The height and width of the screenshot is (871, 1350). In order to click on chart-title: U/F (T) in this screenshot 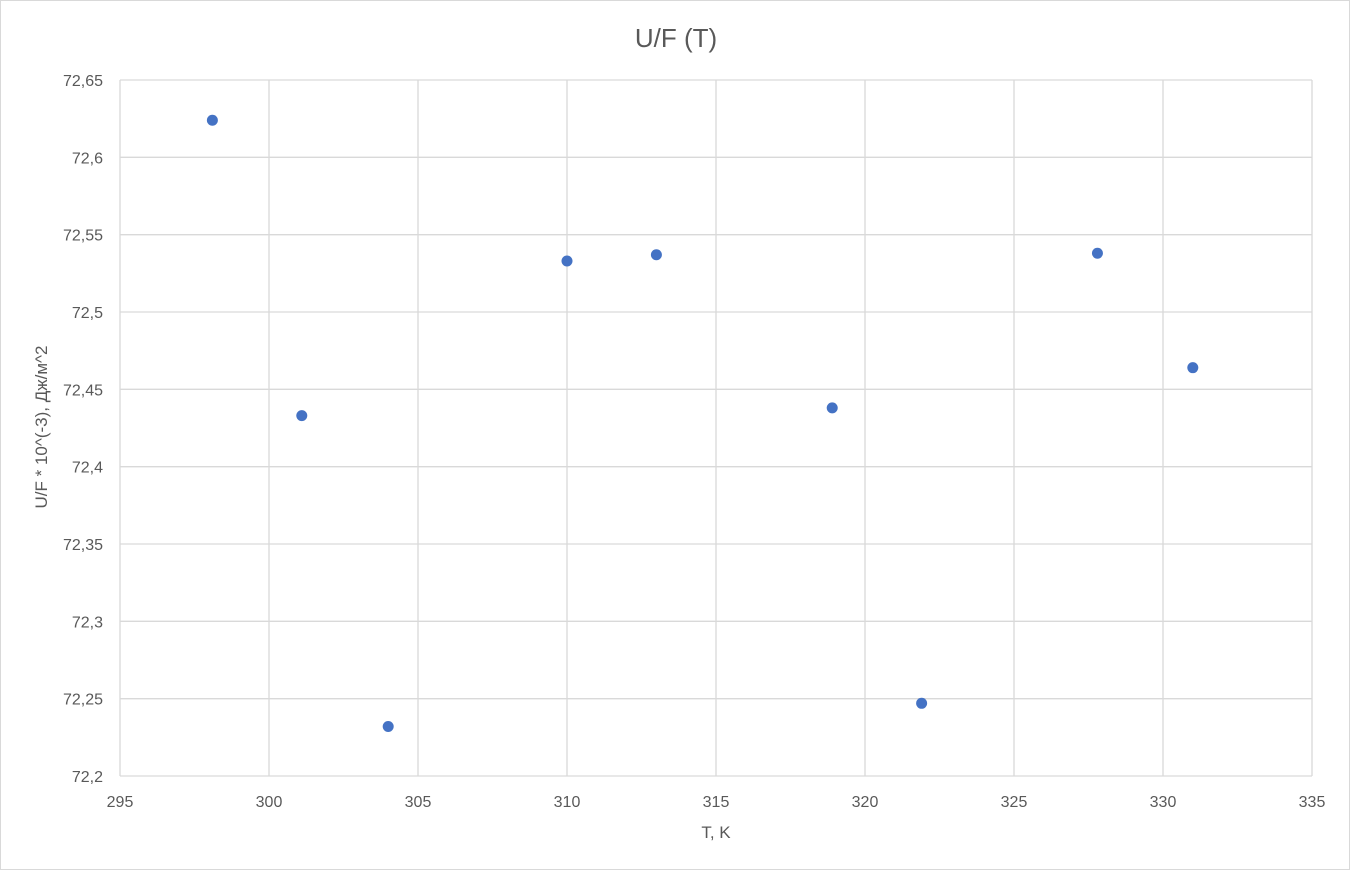, I will do `click(676, 38)`.